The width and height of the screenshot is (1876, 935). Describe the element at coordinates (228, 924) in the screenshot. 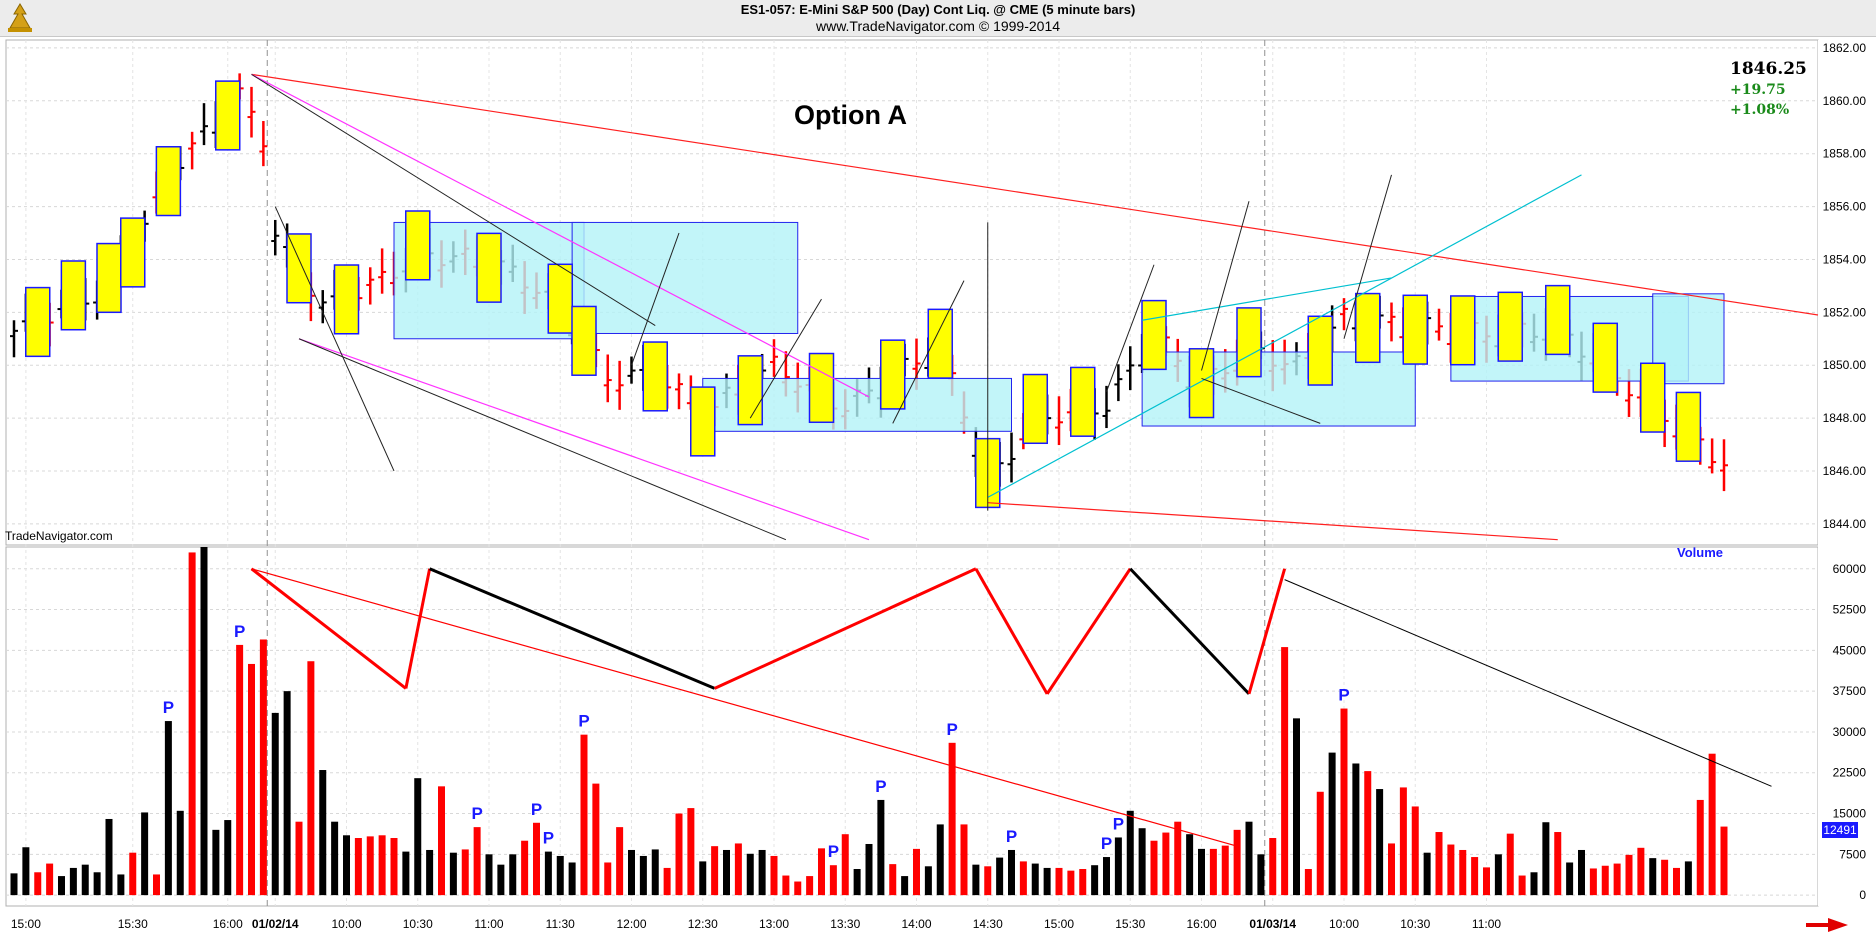

I see `time-tick-label: 16:00` at that location.